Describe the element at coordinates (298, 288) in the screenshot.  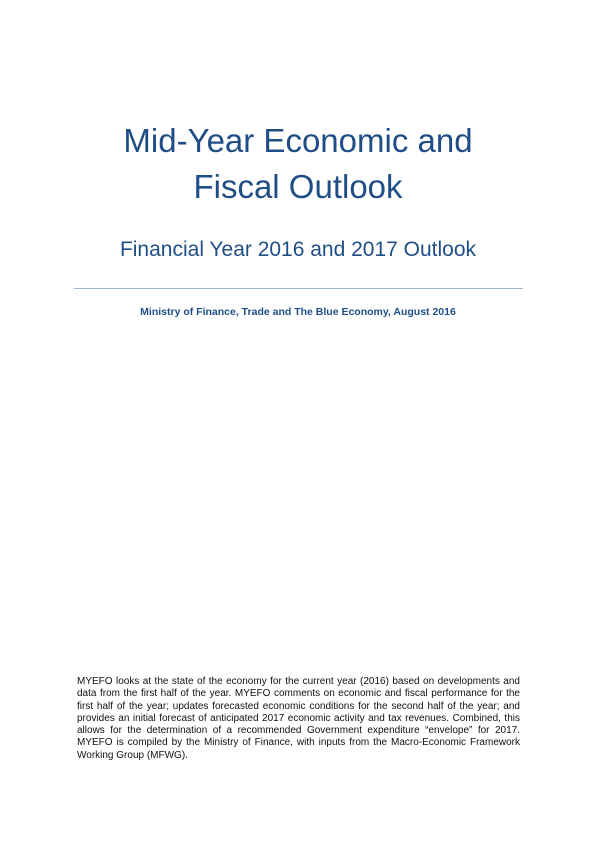
I see `title-divider` at that location.